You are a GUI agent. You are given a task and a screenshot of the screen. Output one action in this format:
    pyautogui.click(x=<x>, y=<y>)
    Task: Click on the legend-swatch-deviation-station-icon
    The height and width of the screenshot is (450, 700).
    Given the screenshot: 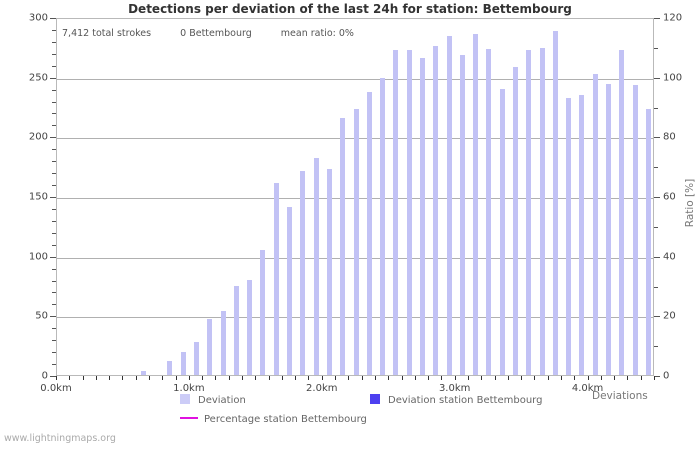 What is the action you would take?
    pyautogui.click(x=375, y=399)
    